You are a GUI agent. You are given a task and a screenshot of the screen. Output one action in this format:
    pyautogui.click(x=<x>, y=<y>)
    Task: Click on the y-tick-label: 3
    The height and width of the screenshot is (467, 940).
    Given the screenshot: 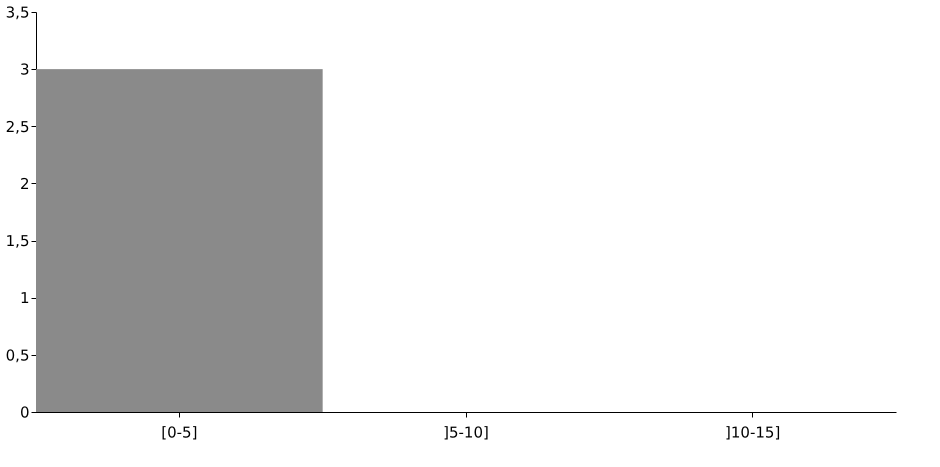 What is the action you would take?
    pyautogui.click(x=25, y=69)
    